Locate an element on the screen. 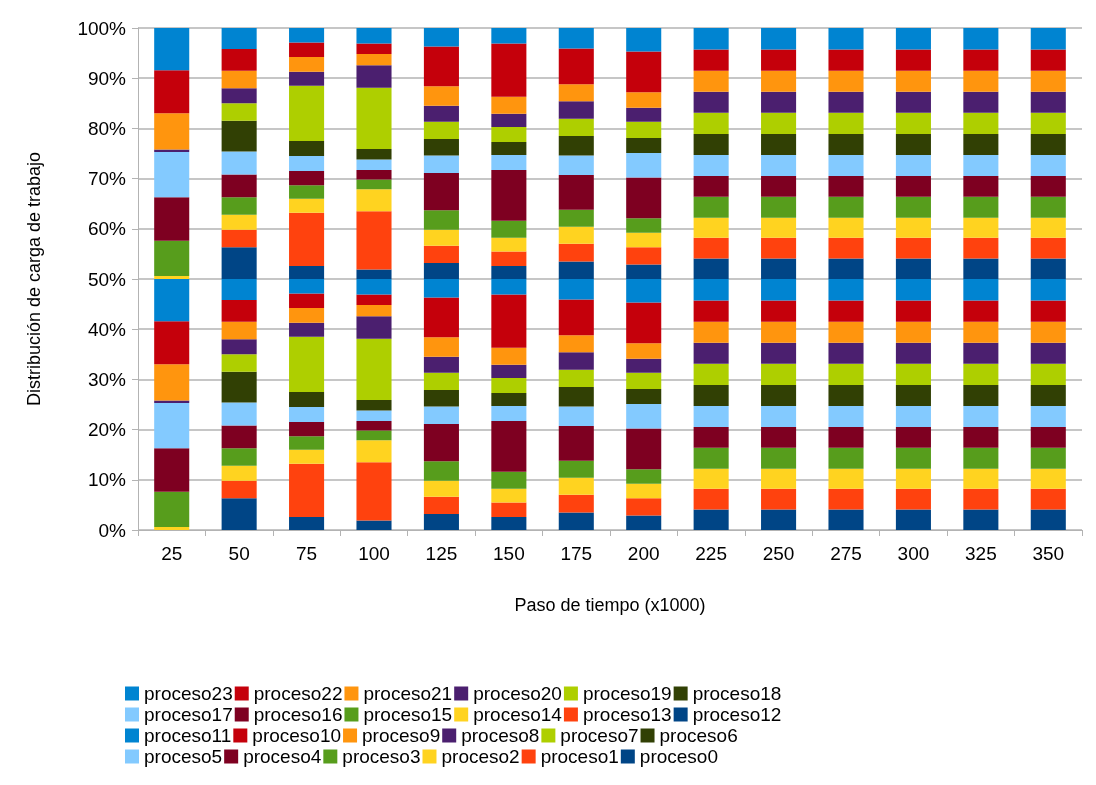  y-tick-label: 40% is located at coordinates (107, 329).